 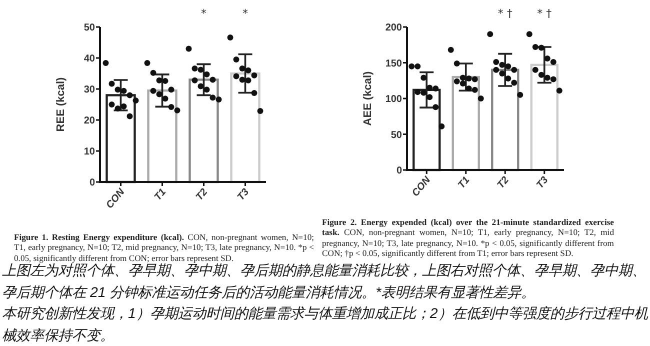 I want to click on y-axis-title: REE (kcal), so click(x=61, y=104).